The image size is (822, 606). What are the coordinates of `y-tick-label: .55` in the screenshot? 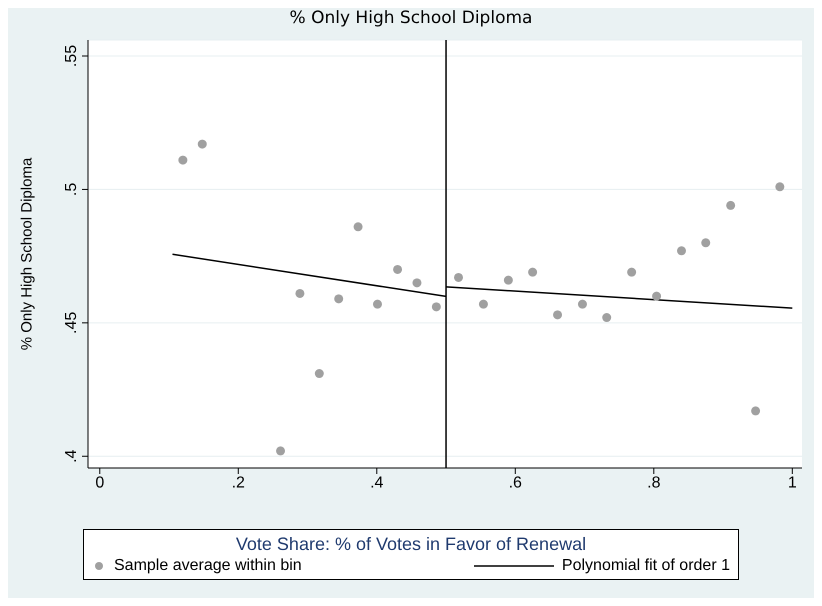 It's located at (71, 56).